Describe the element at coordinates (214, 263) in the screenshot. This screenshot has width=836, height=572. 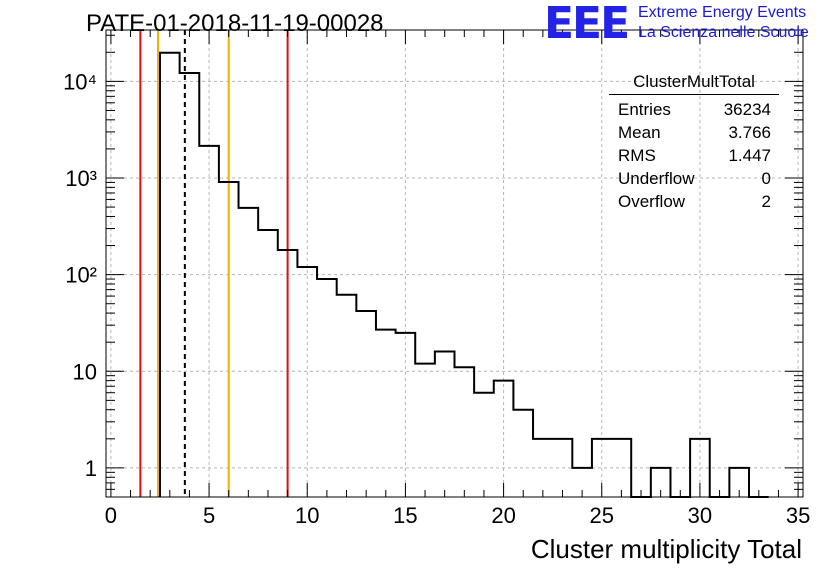
I see `marker-lines` at that location.